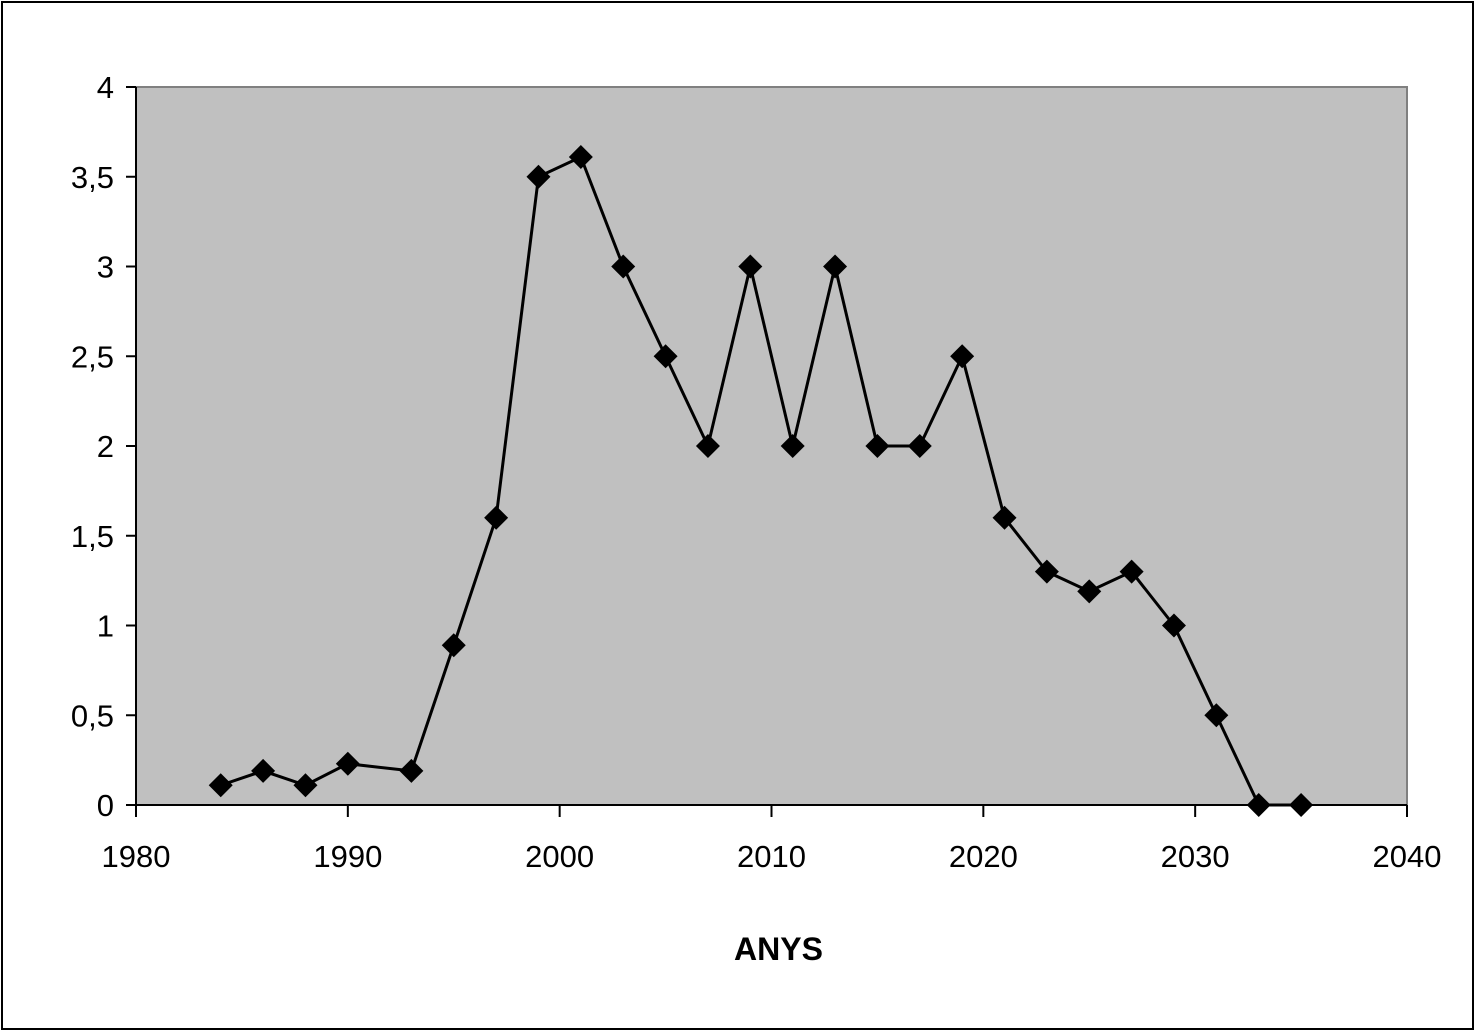  Describe the element at coordinates (105, 87) in the screenshot. I see `y-tick-label: 4` at that location.